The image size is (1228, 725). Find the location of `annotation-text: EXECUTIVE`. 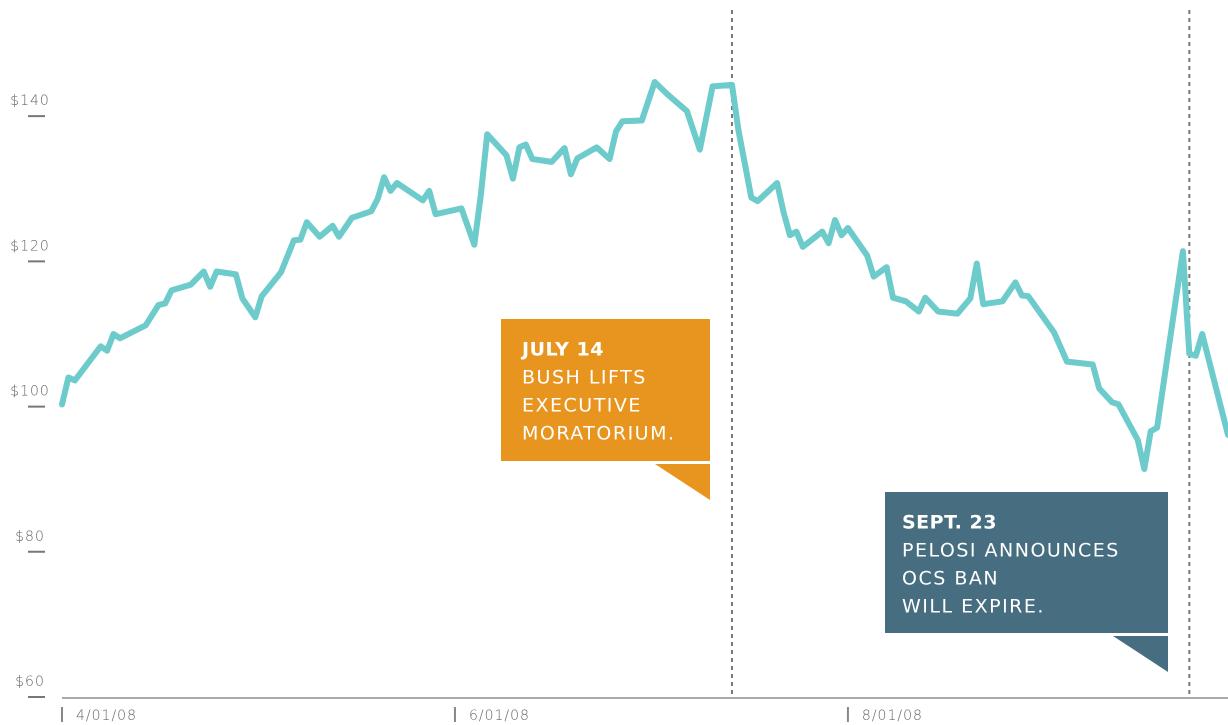

annotation-text: EXECUTIVE is located at coordinates (582, 406).